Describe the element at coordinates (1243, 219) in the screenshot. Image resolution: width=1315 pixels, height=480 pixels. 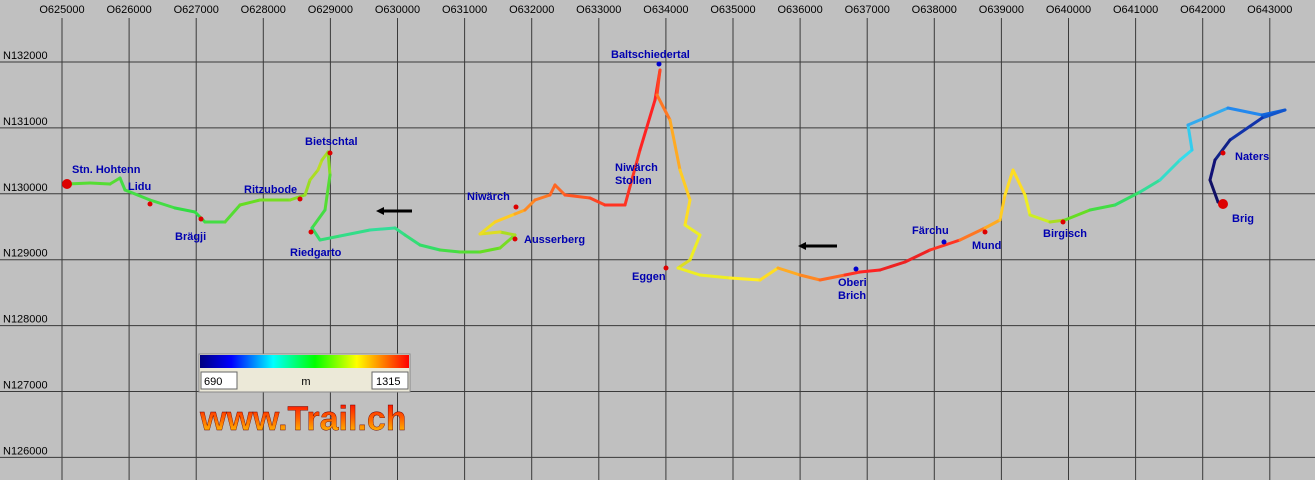
I see `place-label: Brig` at that location.